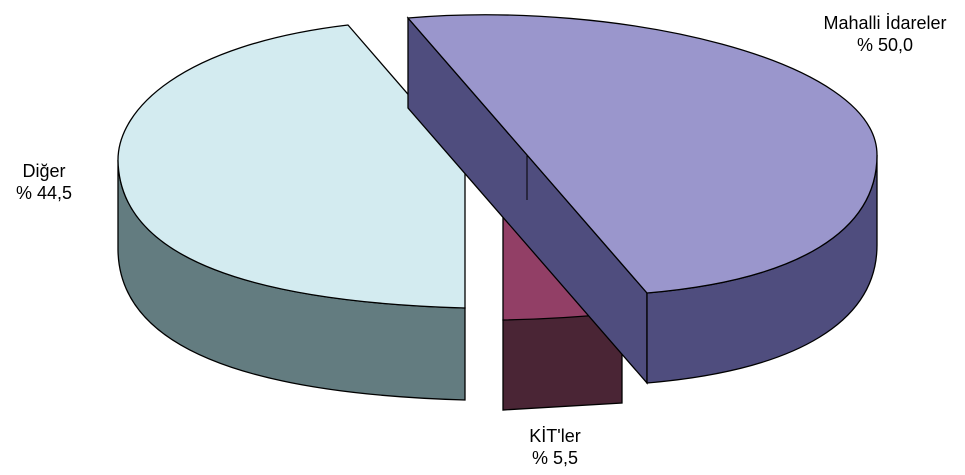 Image resolution: width=965 pixels, height=475 pixels. I want to click on label-mahalli-value: % 50,0, so click(885, 45).